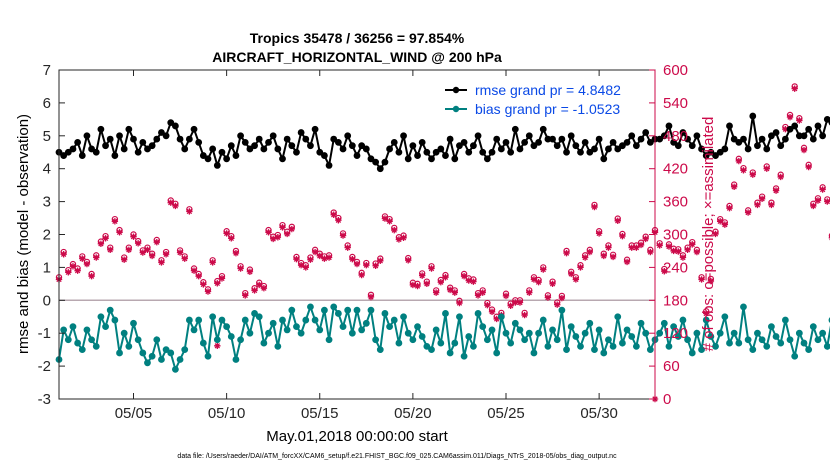 Image resolution: width=830 pixels, height=470 pixels. What do you see at coordinates (444, 143) in the screenshot?
I see `rmse-line` at bounding box center [444, 143].